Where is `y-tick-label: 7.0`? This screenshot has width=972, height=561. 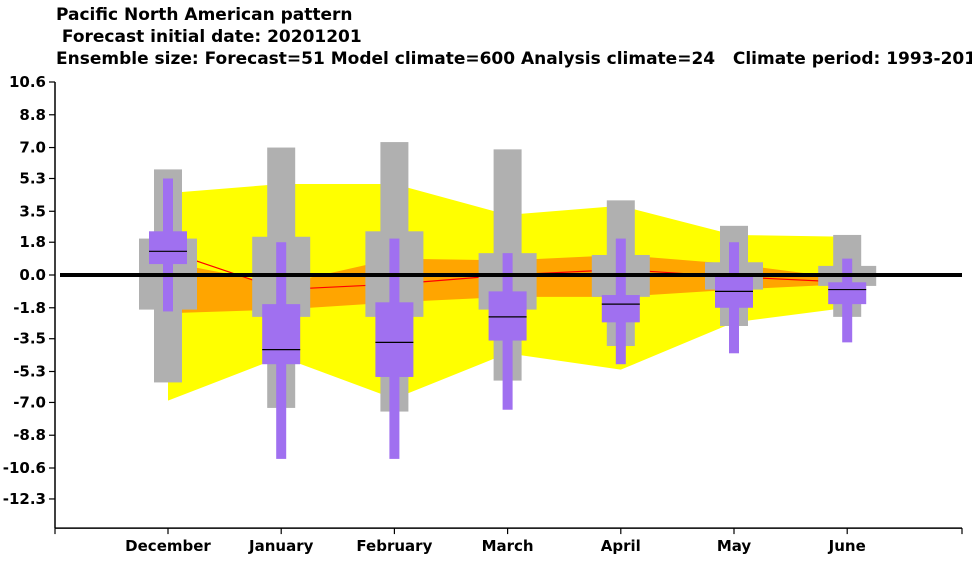
y-tick-label: 7.0 is located at coordinates (32, 148).